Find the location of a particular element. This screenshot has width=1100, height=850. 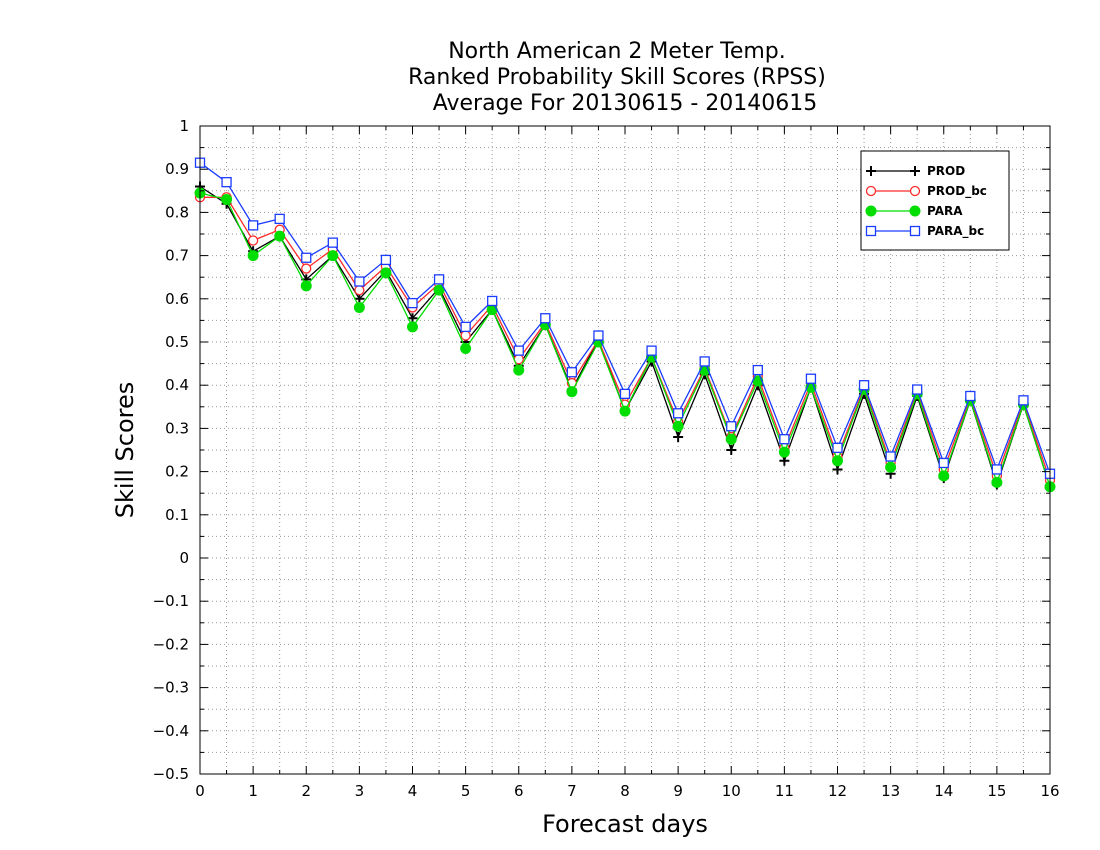

legend-item-prod-bc: PROD_bc is located at coordinates (926, 191).